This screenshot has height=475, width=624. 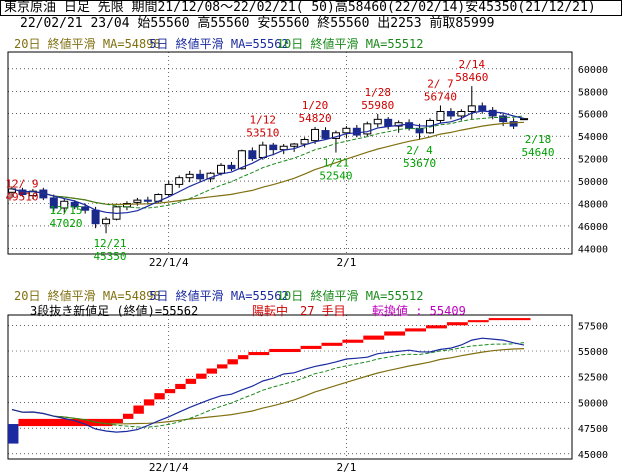 I want to click on annotation-date: 2/ 4, so click(x=419, y=150).